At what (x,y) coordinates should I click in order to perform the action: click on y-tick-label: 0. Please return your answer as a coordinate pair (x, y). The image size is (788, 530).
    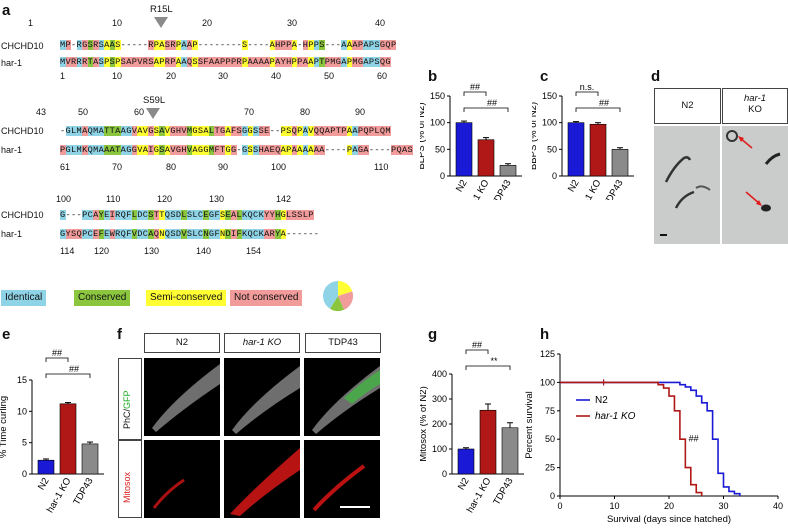
    Looking at the image, I should click on (442, 176).